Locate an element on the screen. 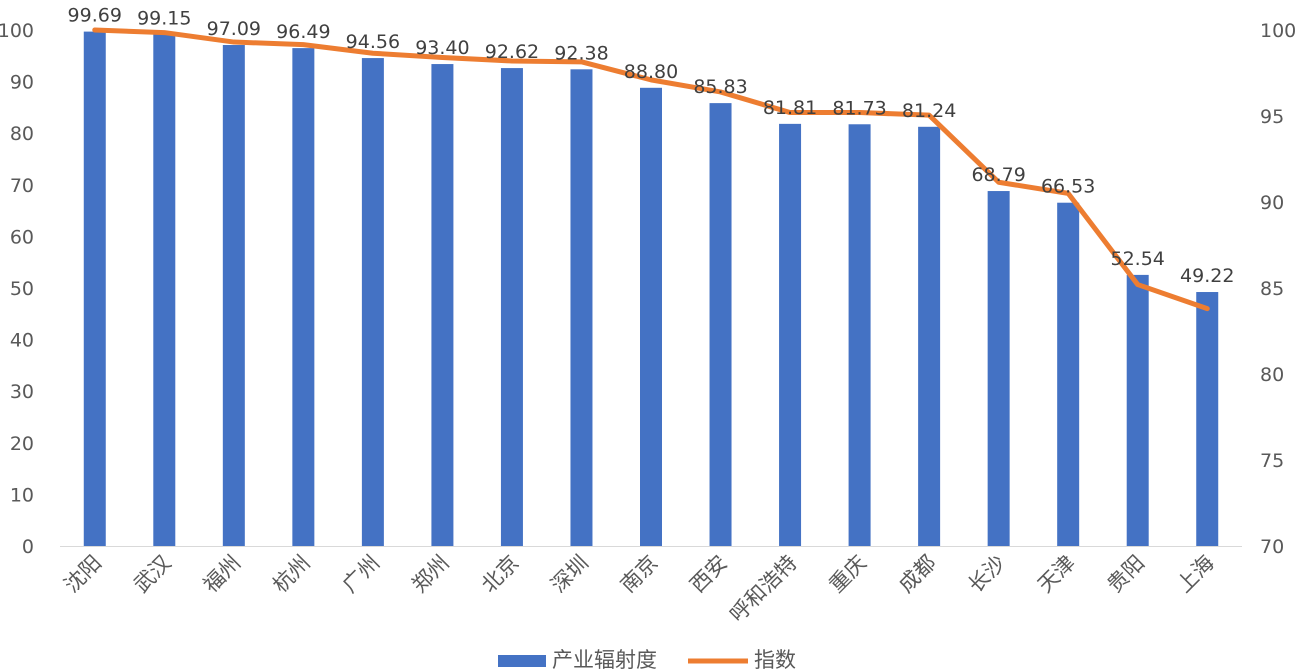  category-label: 福州 is located at coordinates (222, 574).